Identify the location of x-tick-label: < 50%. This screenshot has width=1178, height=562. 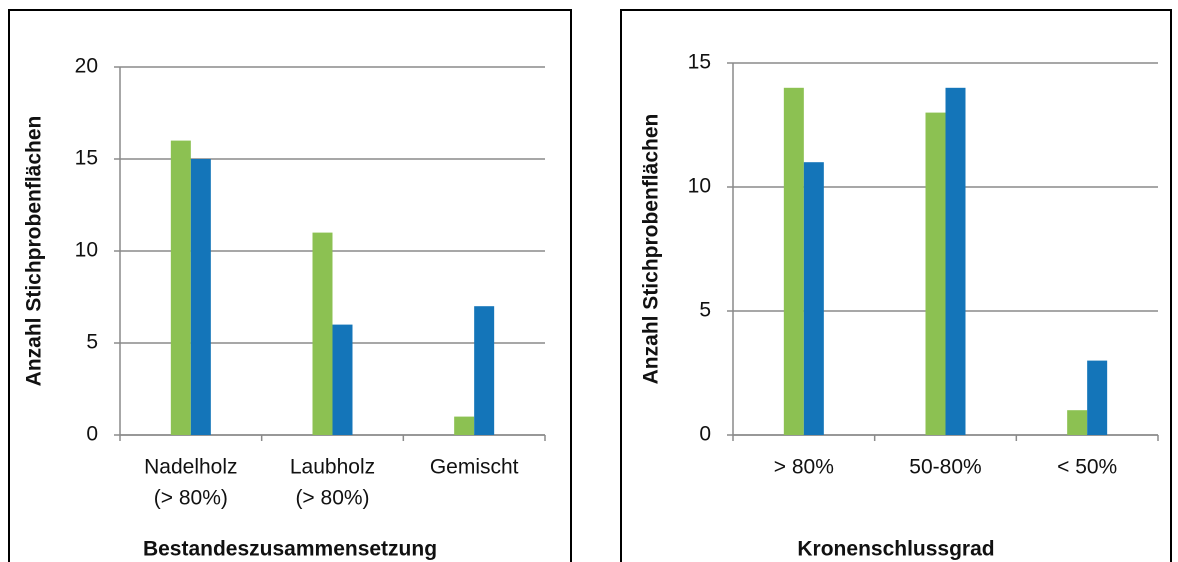
(1087, 467).